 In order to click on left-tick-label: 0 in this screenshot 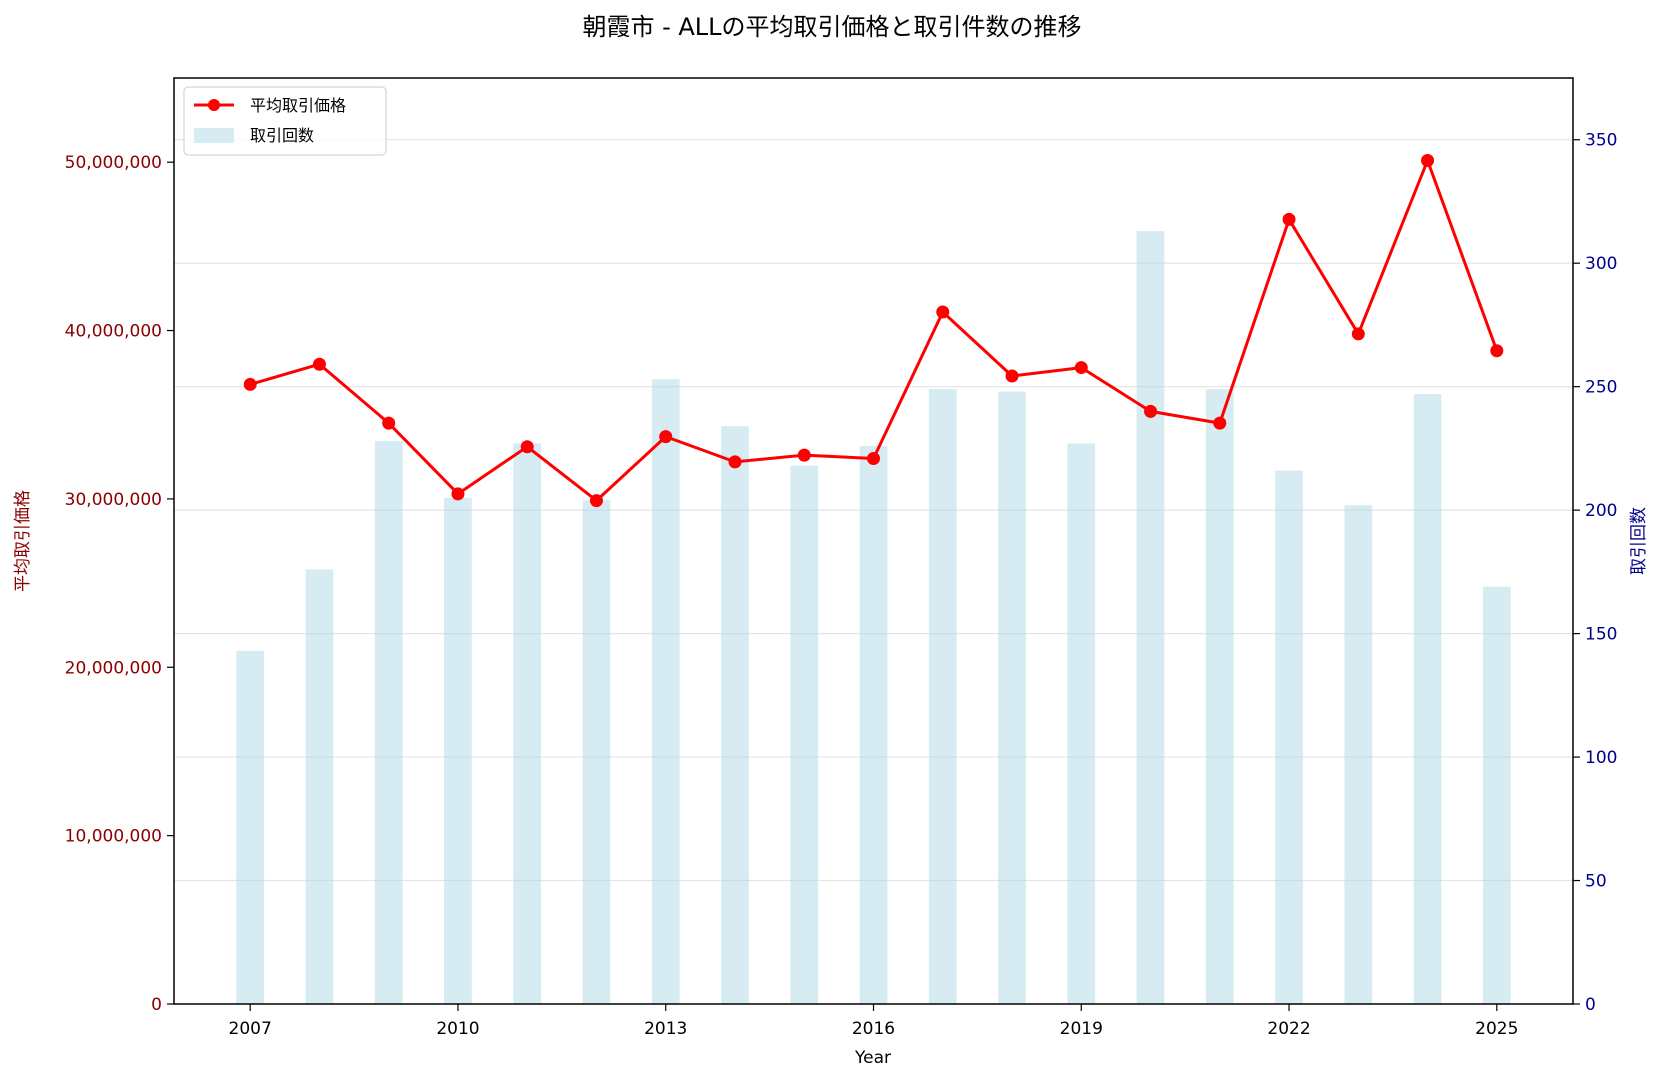, I will do `click(156, 1005)`.